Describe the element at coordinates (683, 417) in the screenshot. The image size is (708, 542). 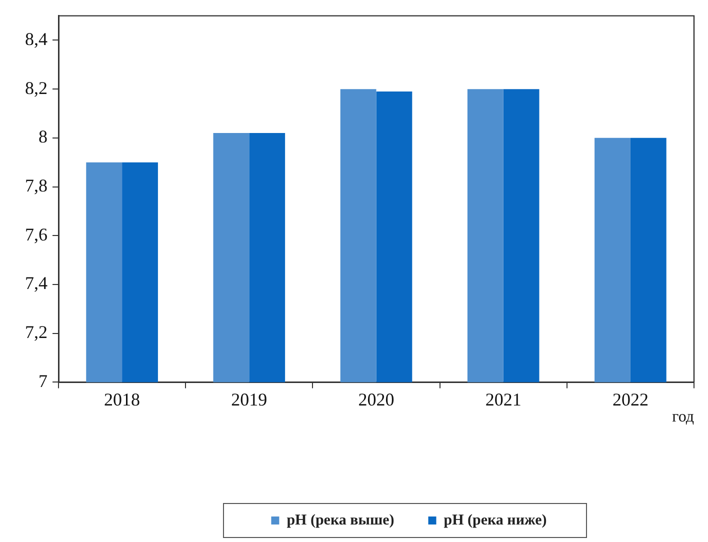
I see `x-axis-title: год` at that location.